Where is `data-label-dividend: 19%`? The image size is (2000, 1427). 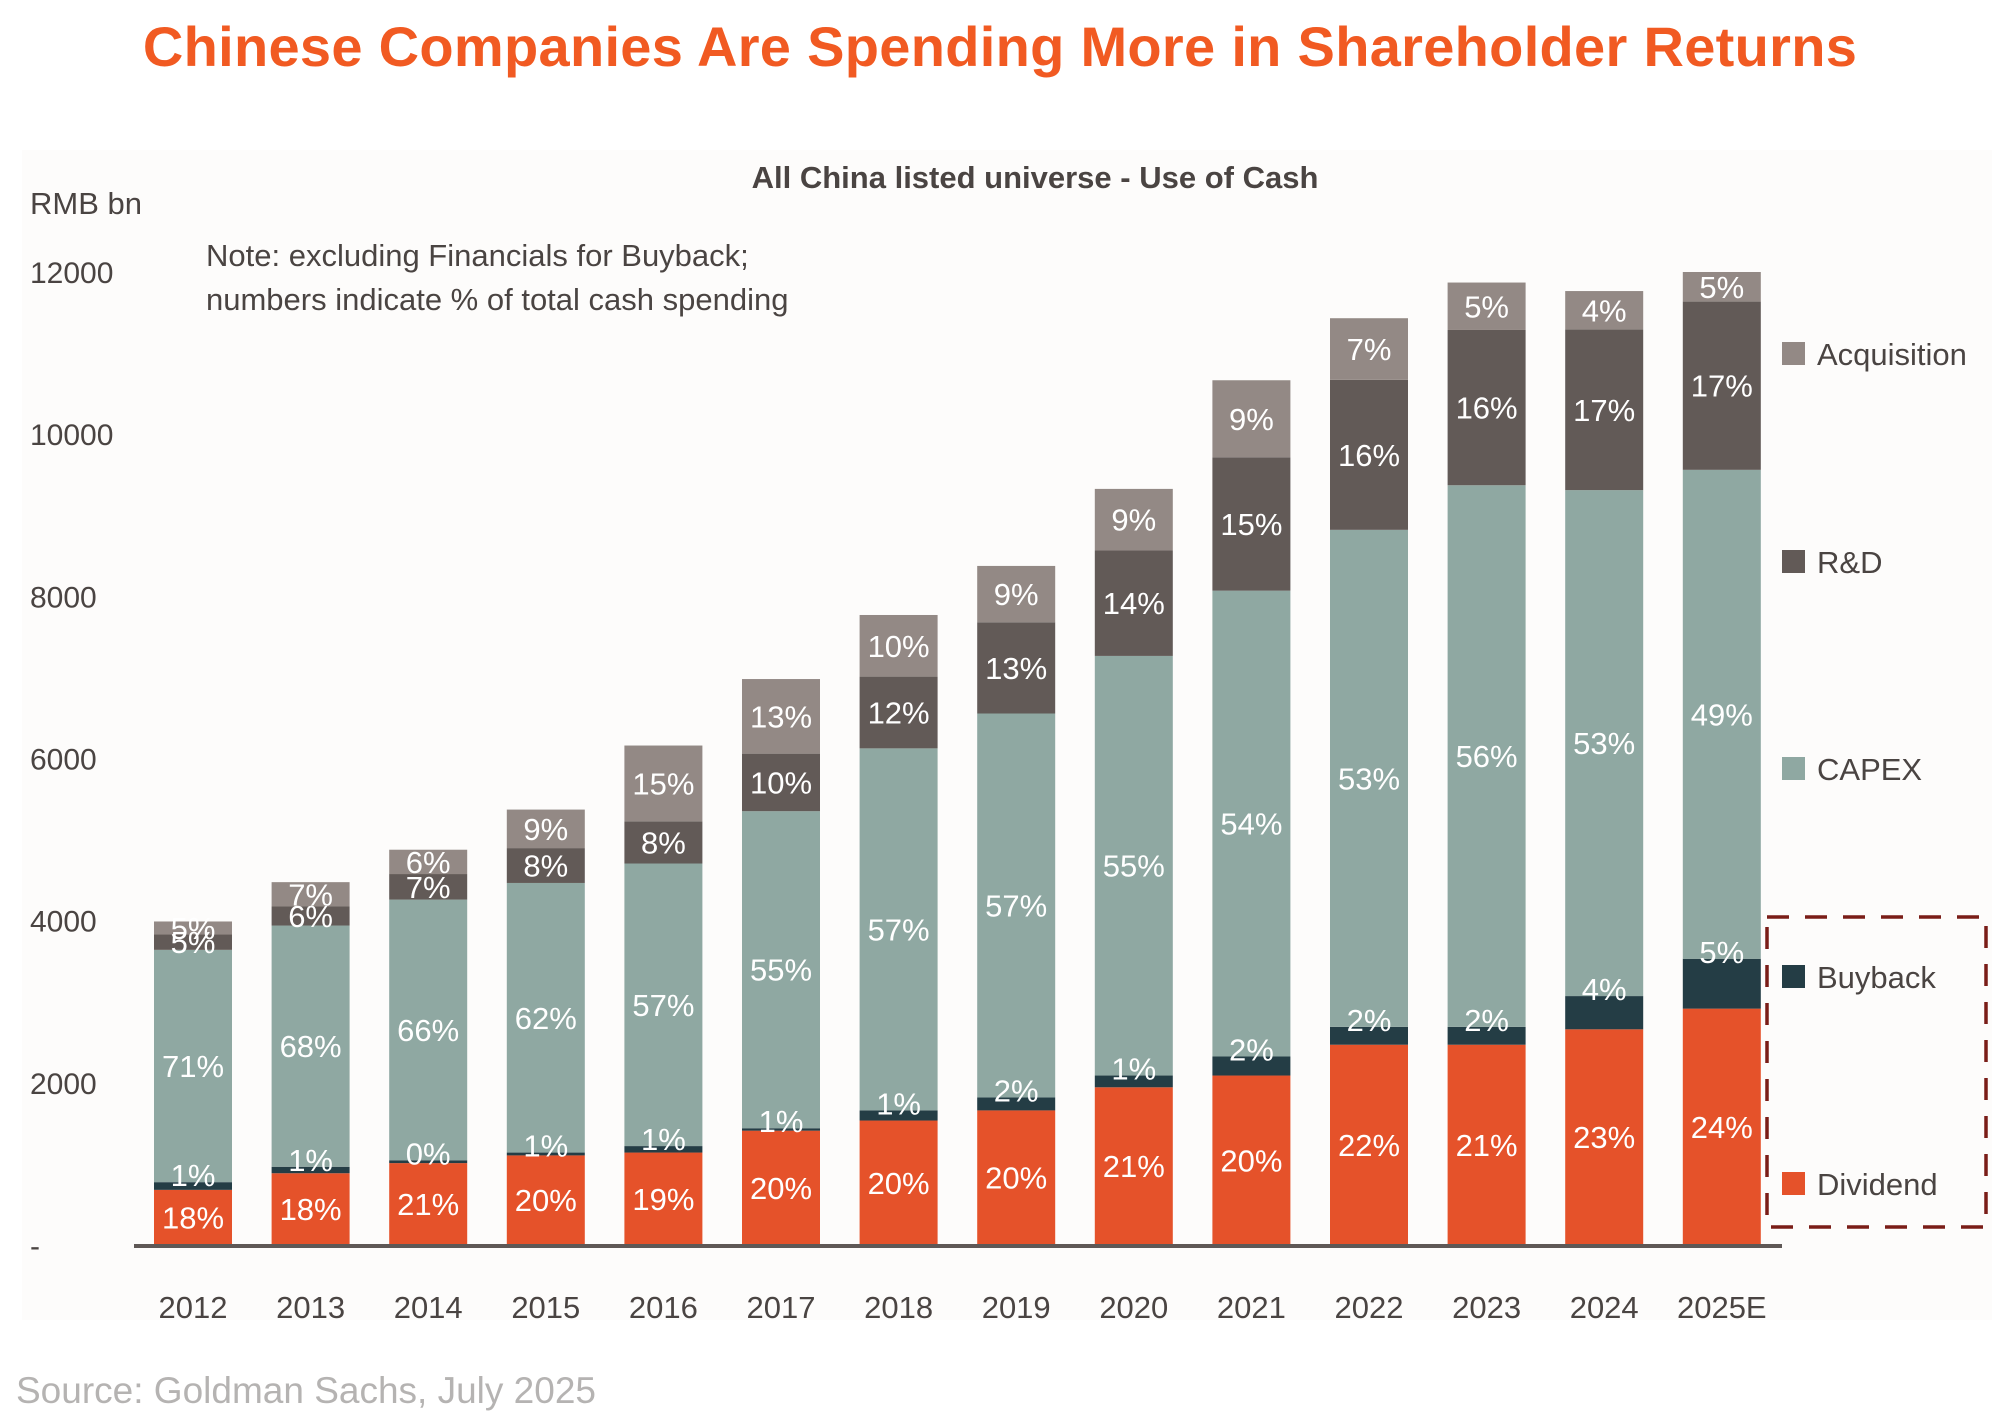
data-label-dividend: 19% is located at coordinates (663, 1199).